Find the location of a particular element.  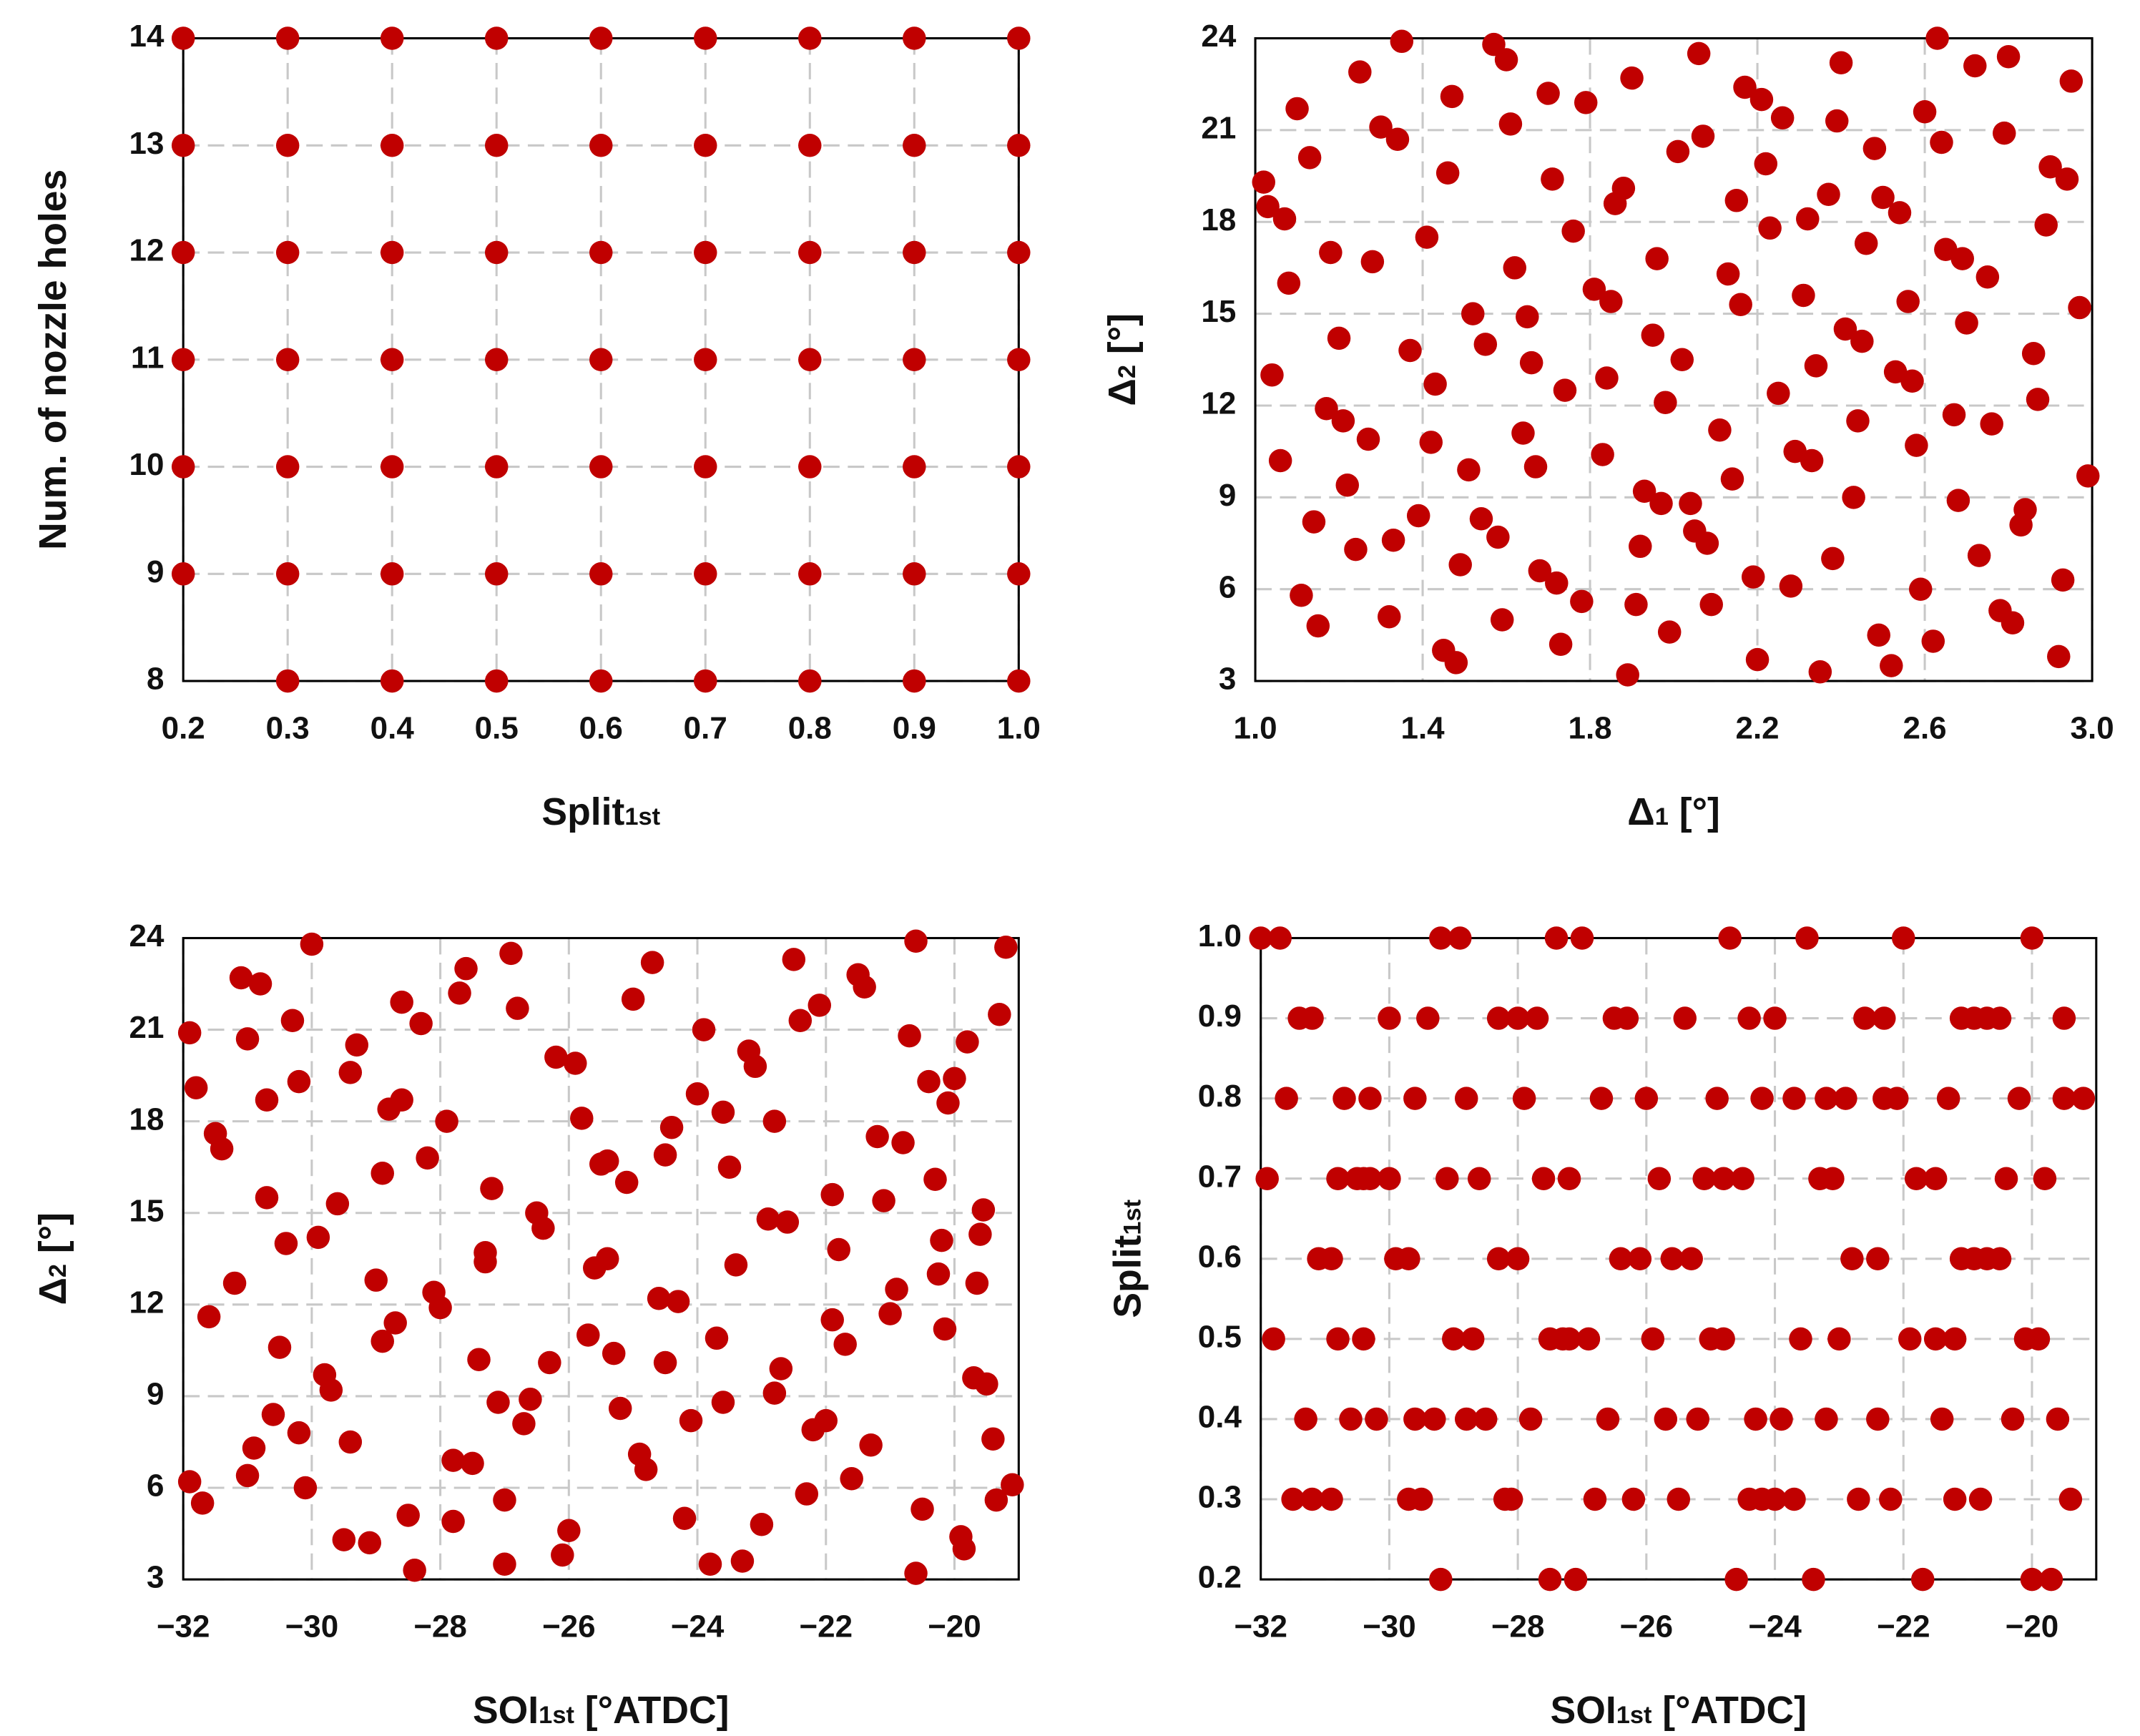

x-tick-label: −32 is located at coordinates (1260, 1626).